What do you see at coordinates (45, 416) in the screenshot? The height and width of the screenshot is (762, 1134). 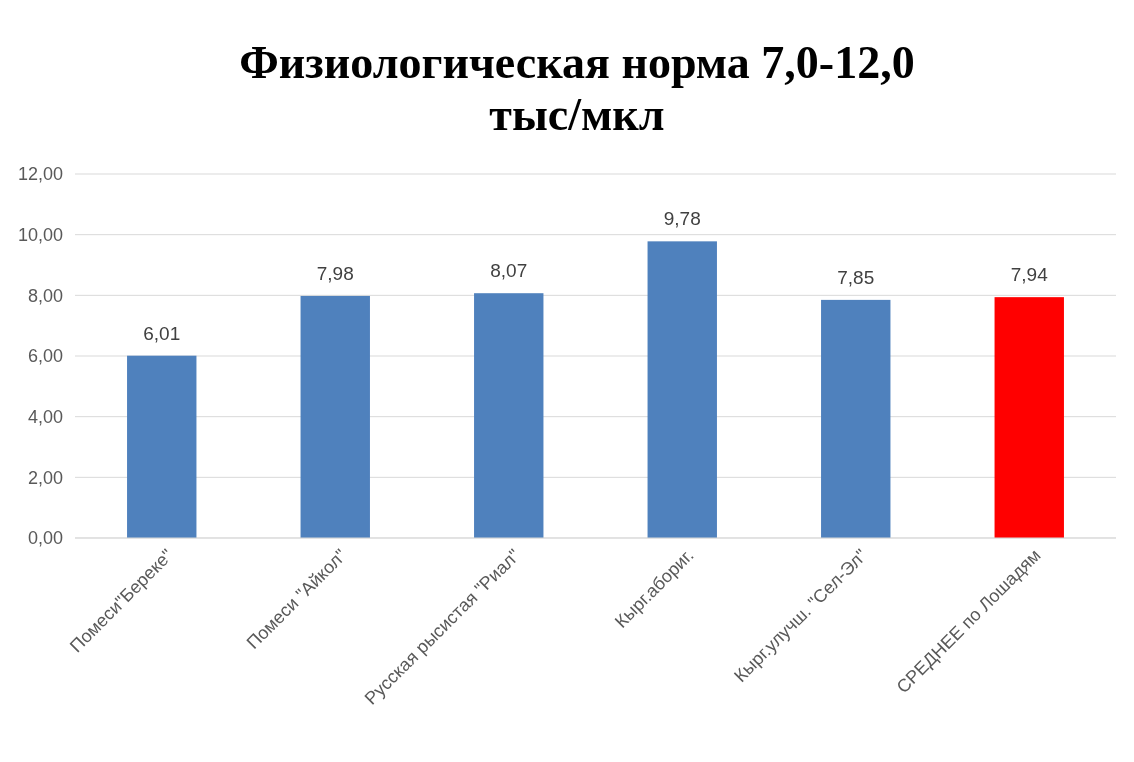 I see `y-tick-label: 4,00` at bounding box center [45, 416].